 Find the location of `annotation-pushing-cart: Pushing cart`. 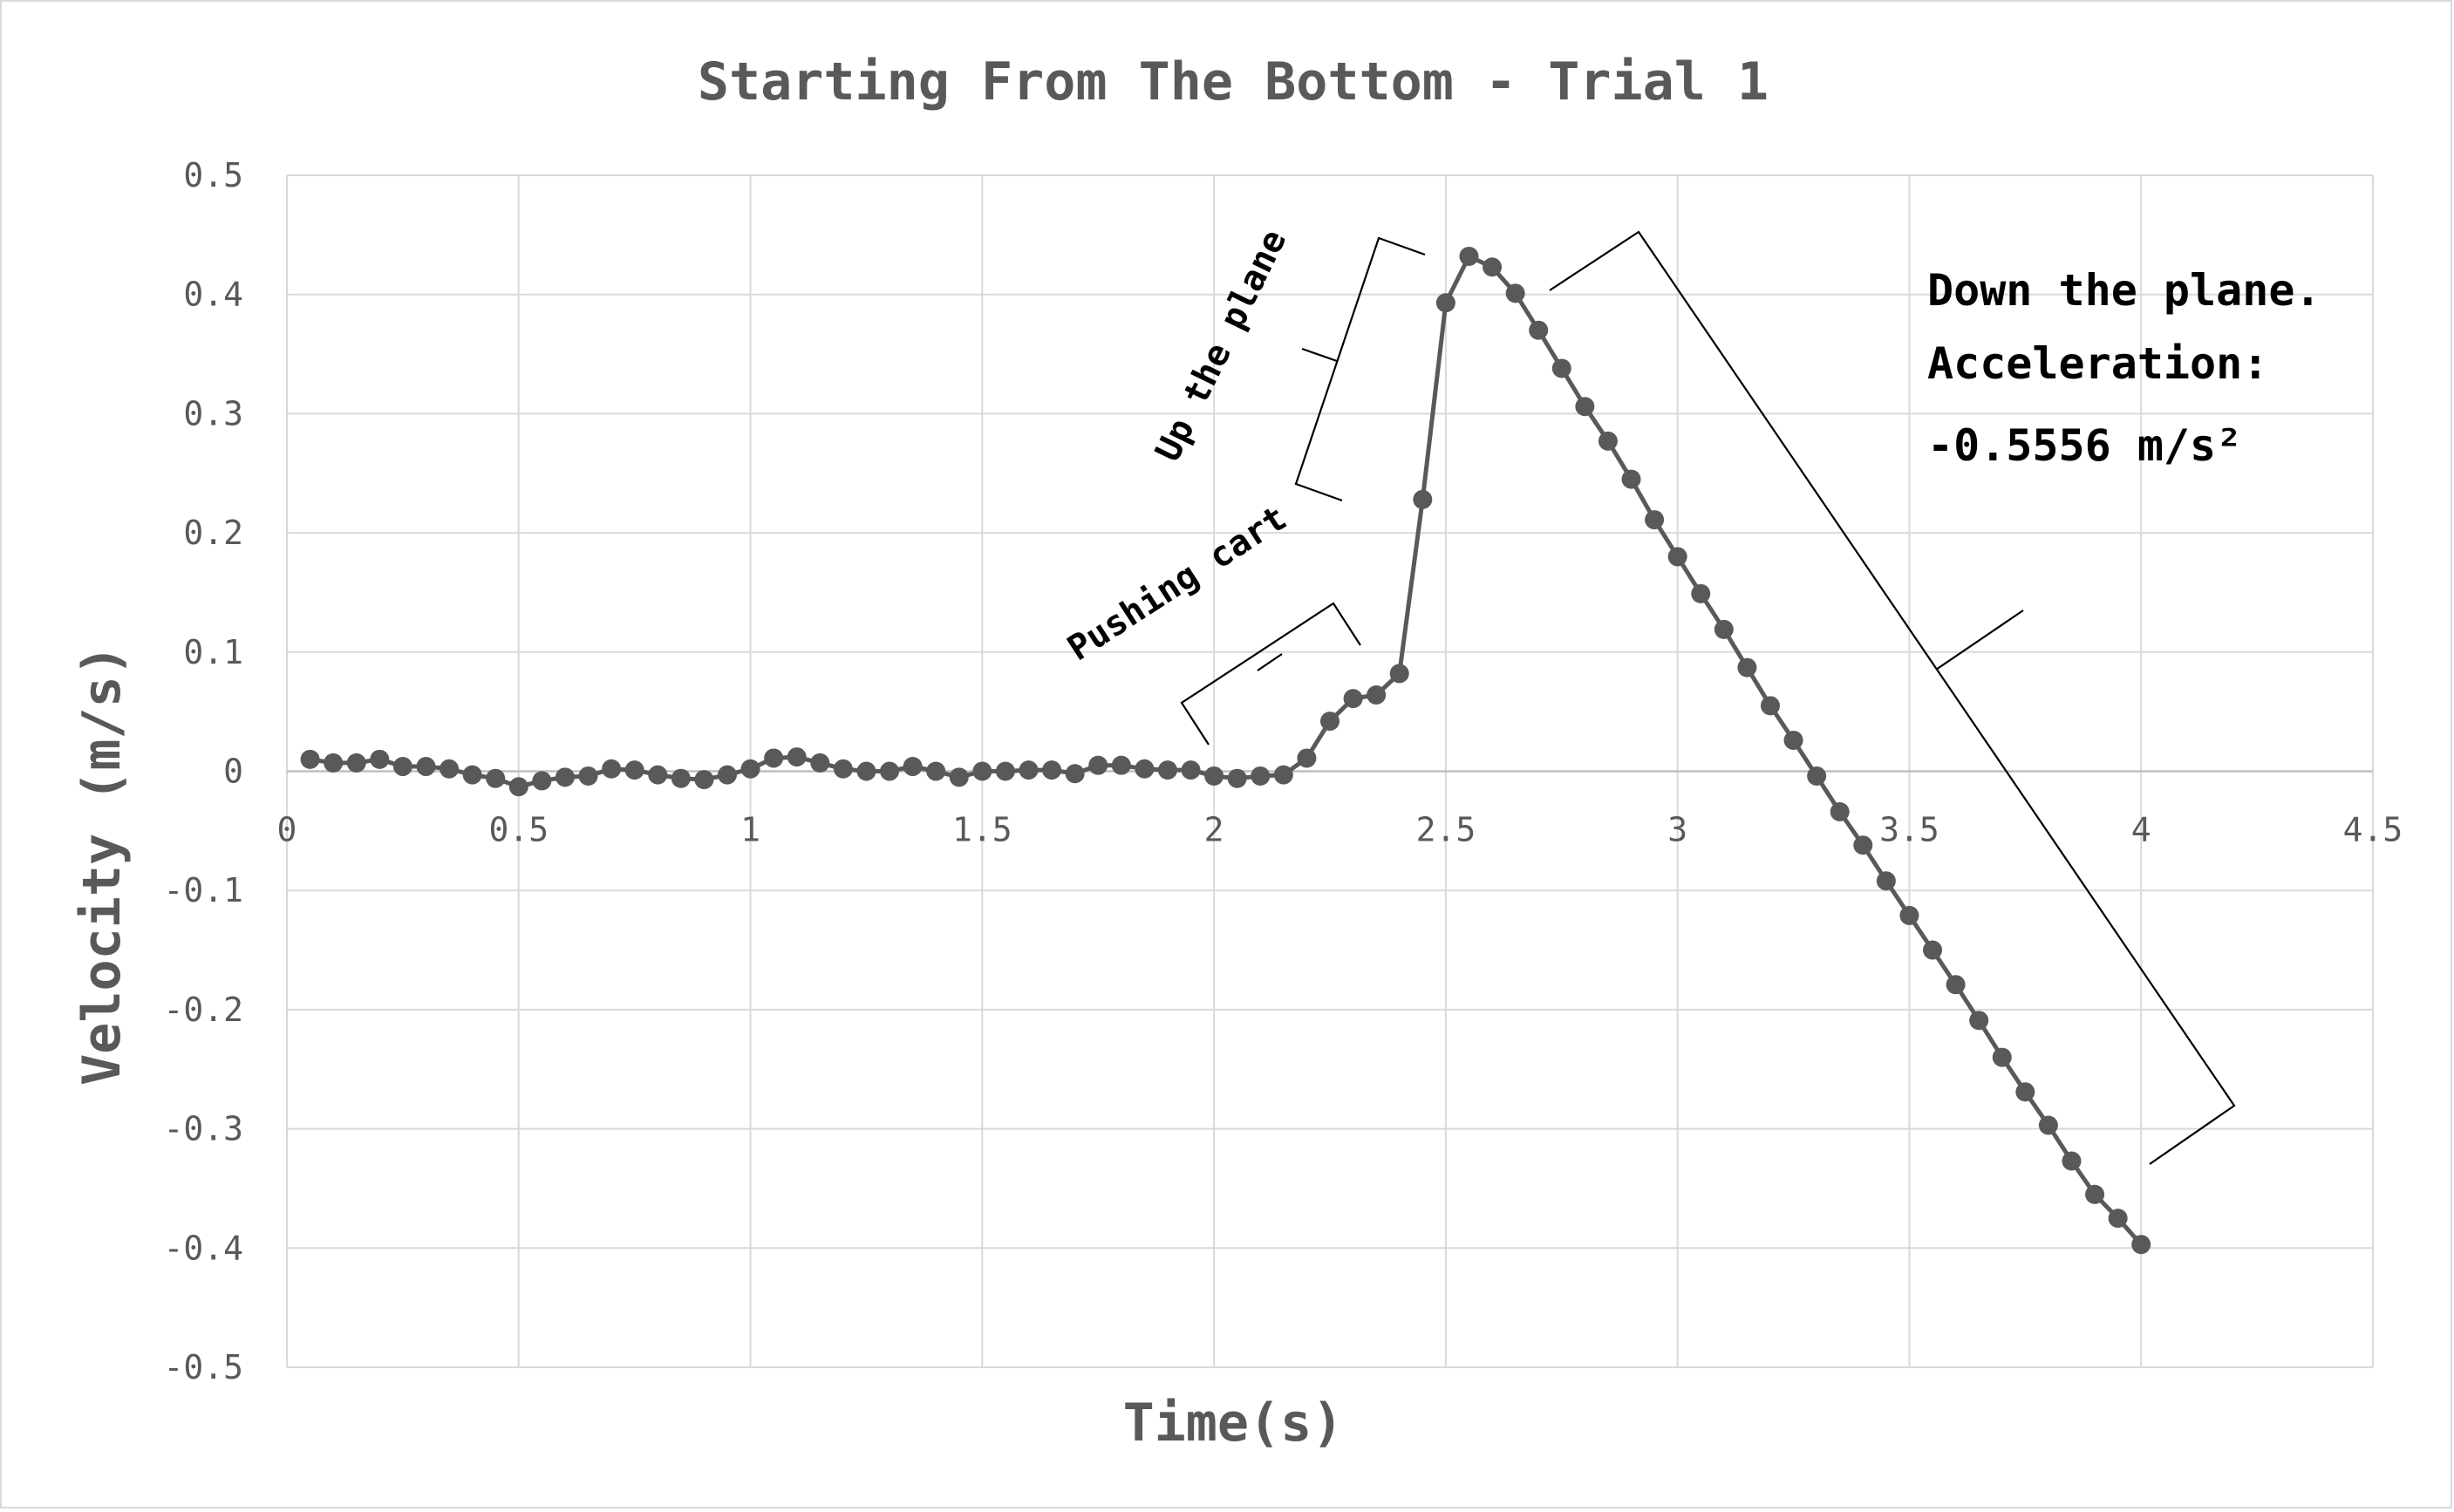

annotation-pushing-cart: Pushing cart is located at coordinates (1210, 622).